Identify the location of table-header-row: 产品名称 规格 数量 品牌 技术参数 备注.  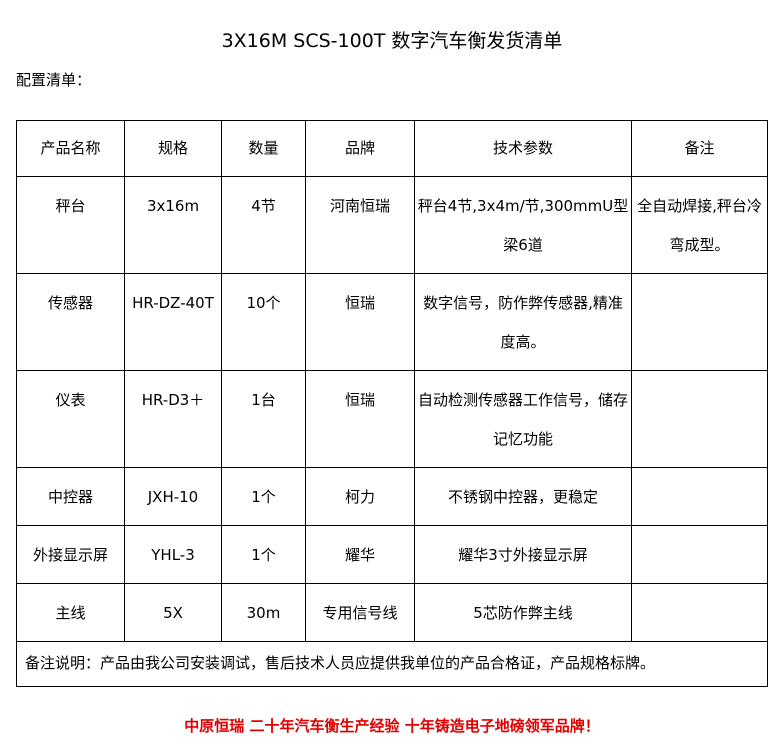
(392, 148).